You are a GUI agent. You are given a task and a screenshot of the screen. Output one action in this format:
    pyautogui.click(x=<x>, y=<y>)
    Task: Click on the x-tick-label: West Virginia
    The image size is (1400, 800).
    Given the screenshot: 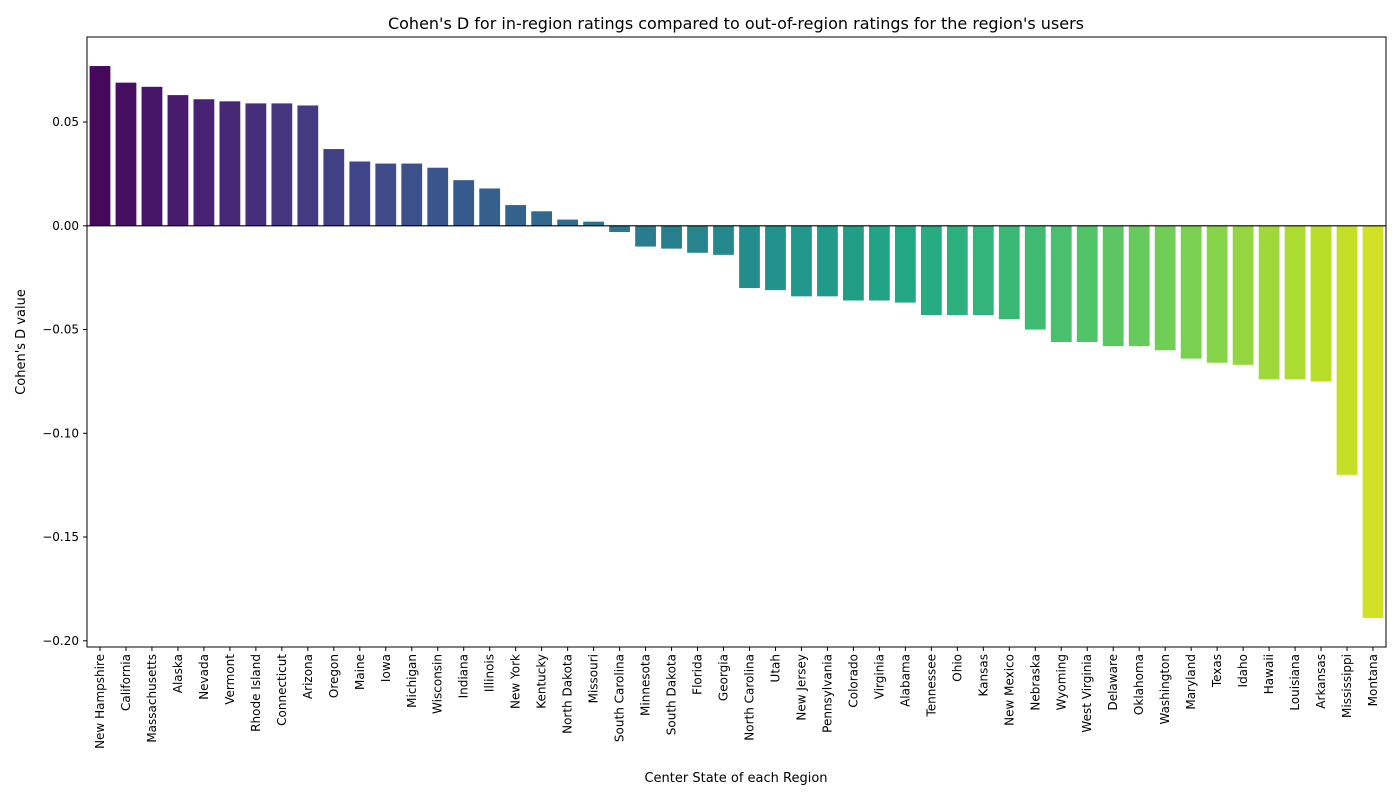 What is the action you would take?
    pyautogui.click(x=1087, y=693)
    